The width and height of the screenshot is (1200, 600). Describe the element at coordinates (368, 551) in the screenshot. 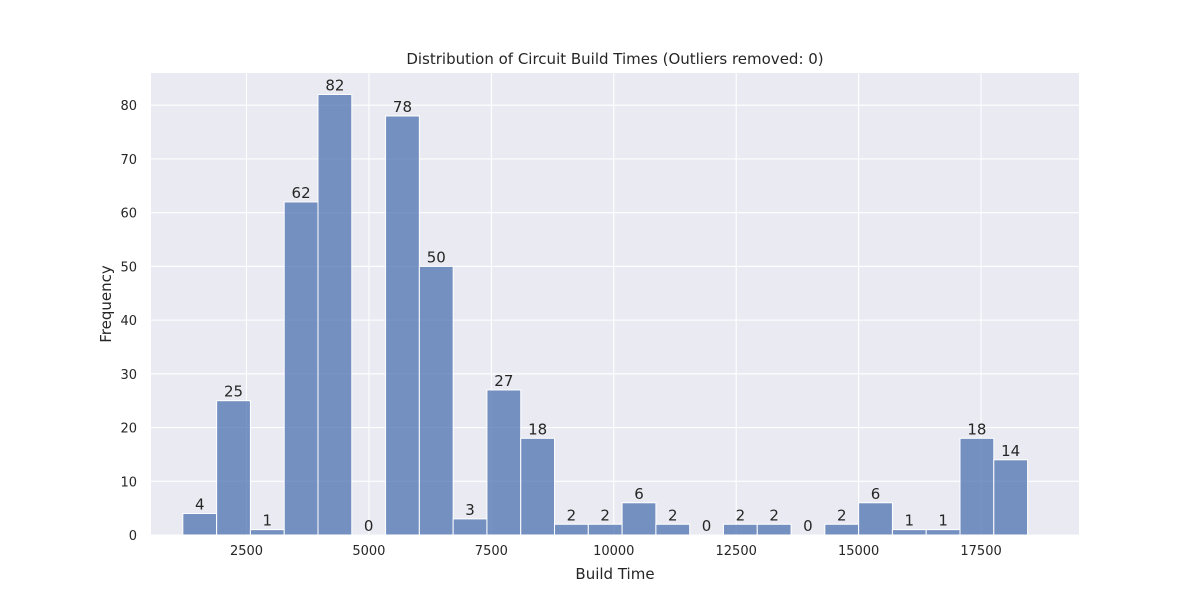

I see `x-tick-label: 5000` at that location.